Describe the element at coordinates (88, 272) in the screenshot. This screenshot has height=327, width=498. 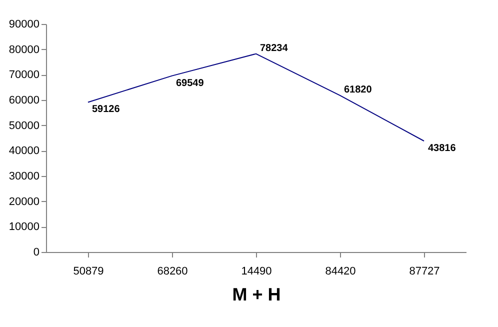
I see `x-tick-label: 50879` at that location.